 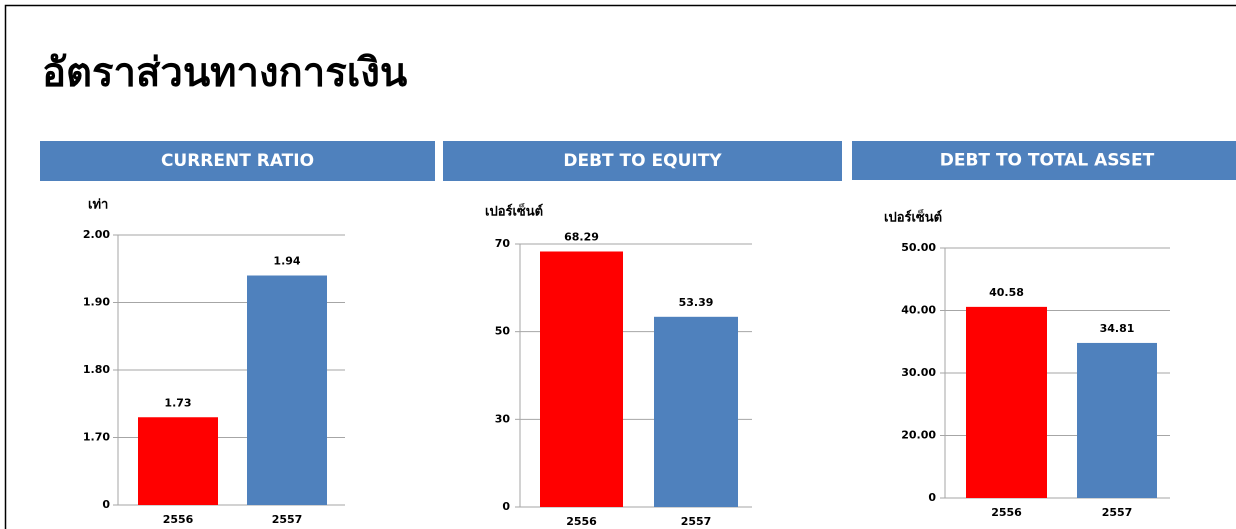 What do you see at coordinates (503, 243) in the screenshot?
I see `y-tick-label: 70` at bounding box center [503, 243].